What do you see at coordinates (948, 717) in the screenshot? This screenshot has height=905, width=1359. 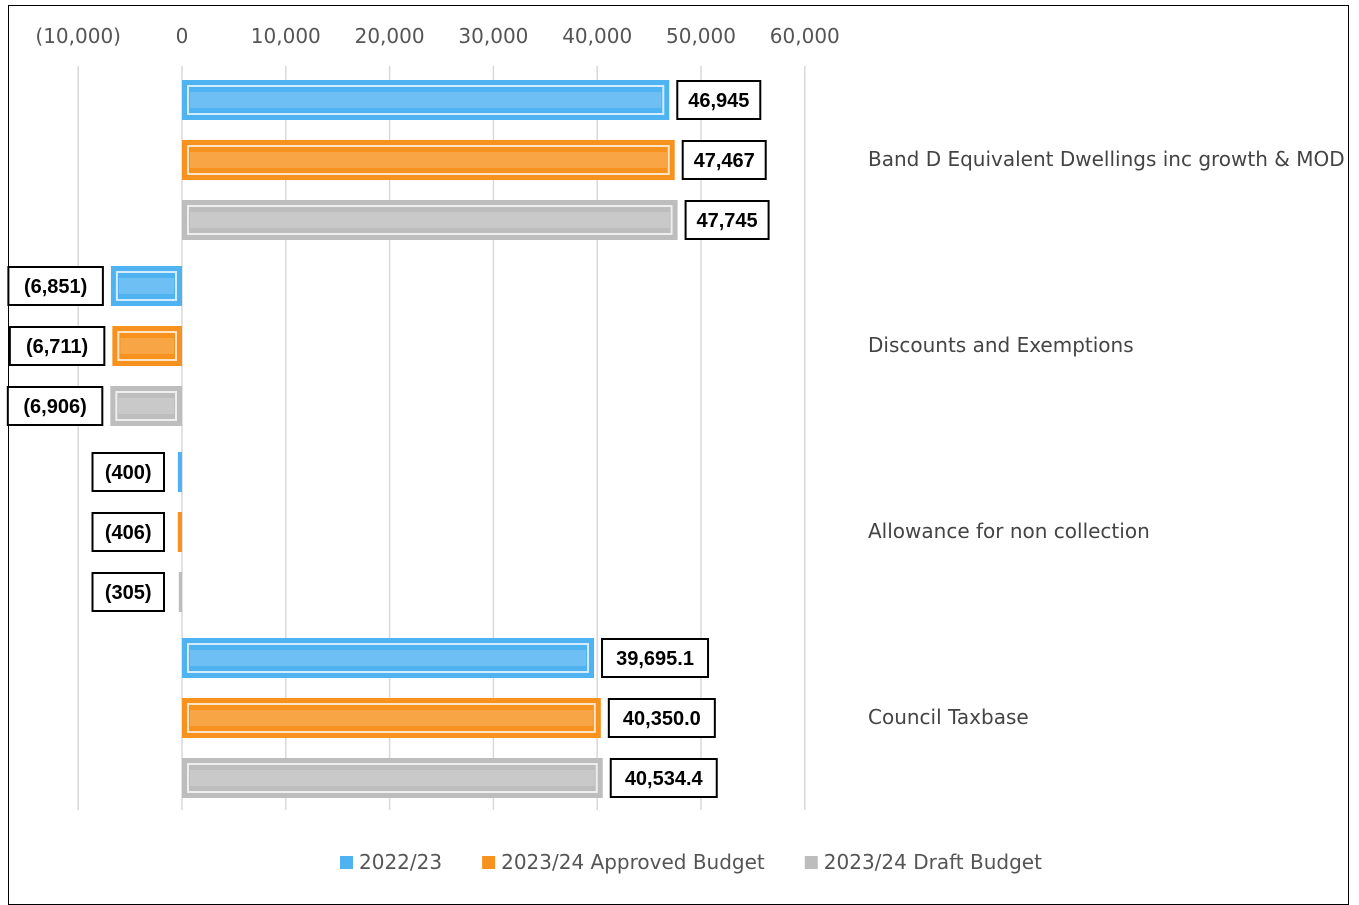 I see `category-label: Council Taxbase` at bounding box center [948, 717].